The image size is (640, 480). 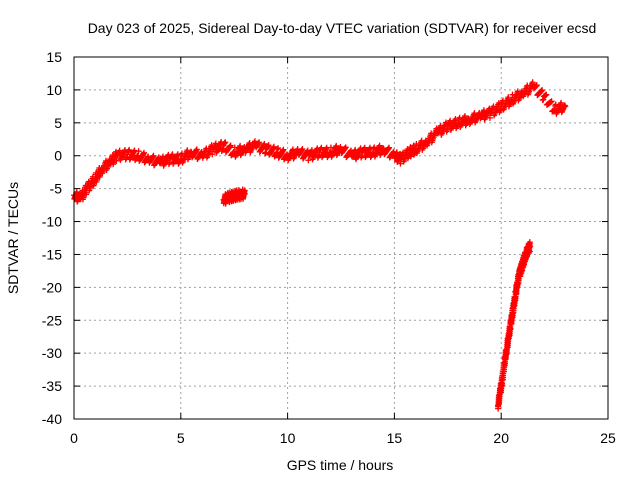 I want to click on y-tick-label: 0, so click(x=58, y=156).